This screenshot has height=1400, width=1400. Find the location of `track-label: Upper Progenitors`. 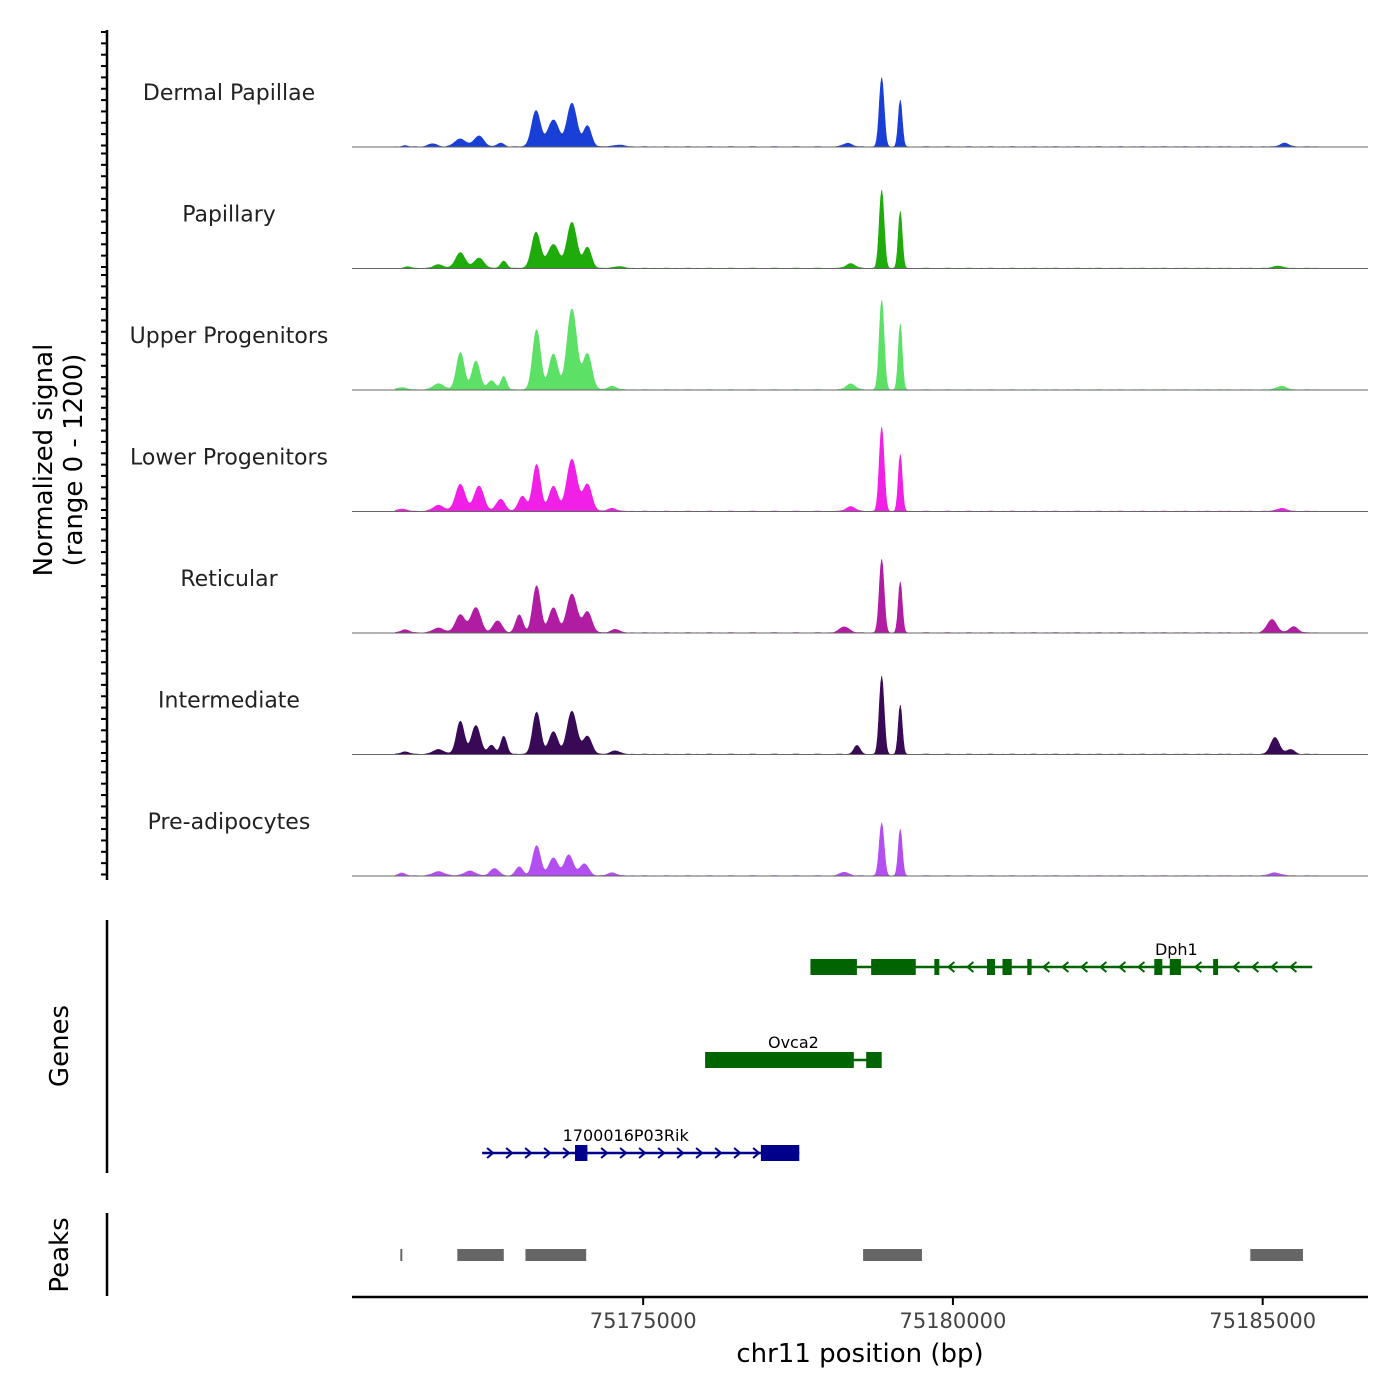

track-label: Upper Progenitors is located at coordinates (229, 336).